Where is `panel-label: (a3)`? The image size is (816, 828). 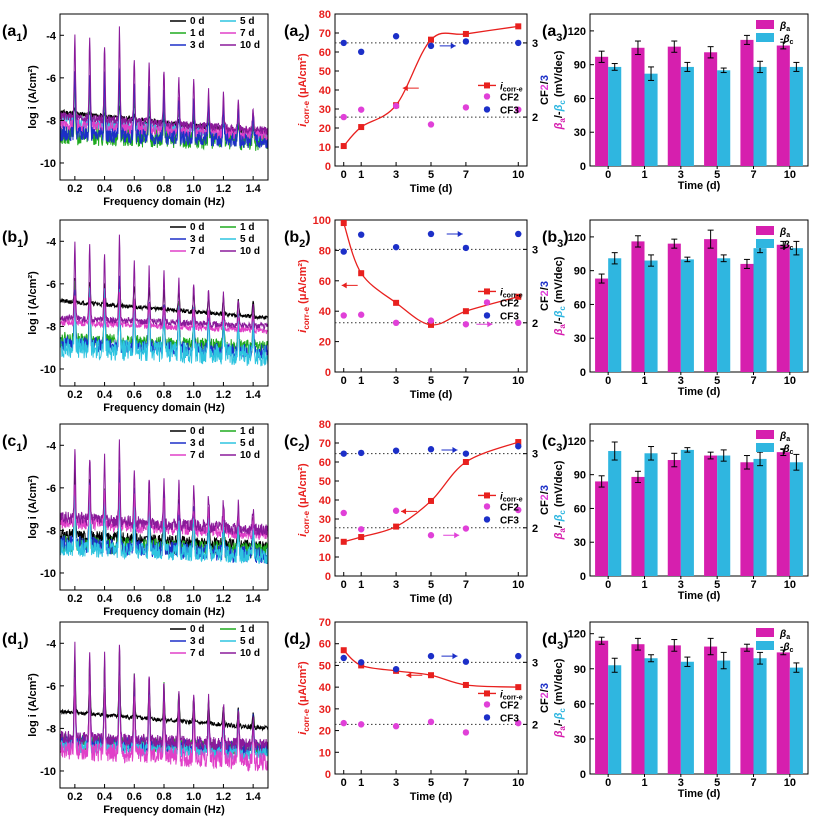 panel-label: (a3) is located at coordinates (555, 33).